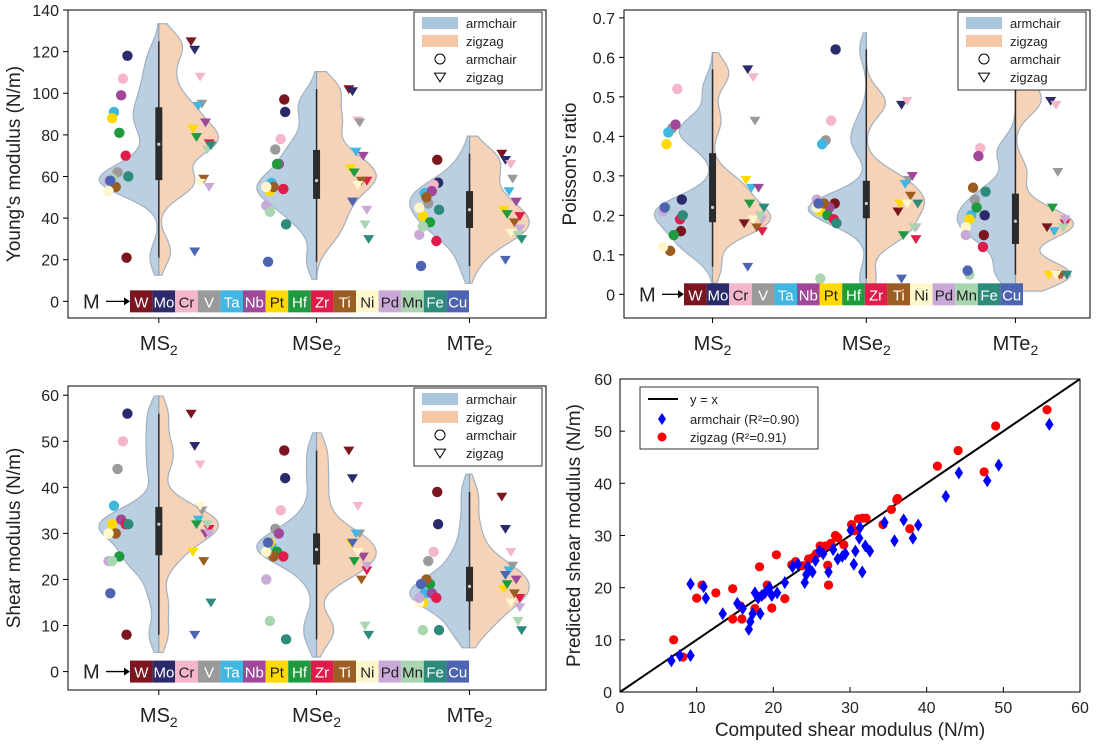 Image resolution: width=1096 pixels, height=744 pixels. Describe the element at coordinates (966, 227) in the screenshot. I see `point-armchair-ni` at that location.